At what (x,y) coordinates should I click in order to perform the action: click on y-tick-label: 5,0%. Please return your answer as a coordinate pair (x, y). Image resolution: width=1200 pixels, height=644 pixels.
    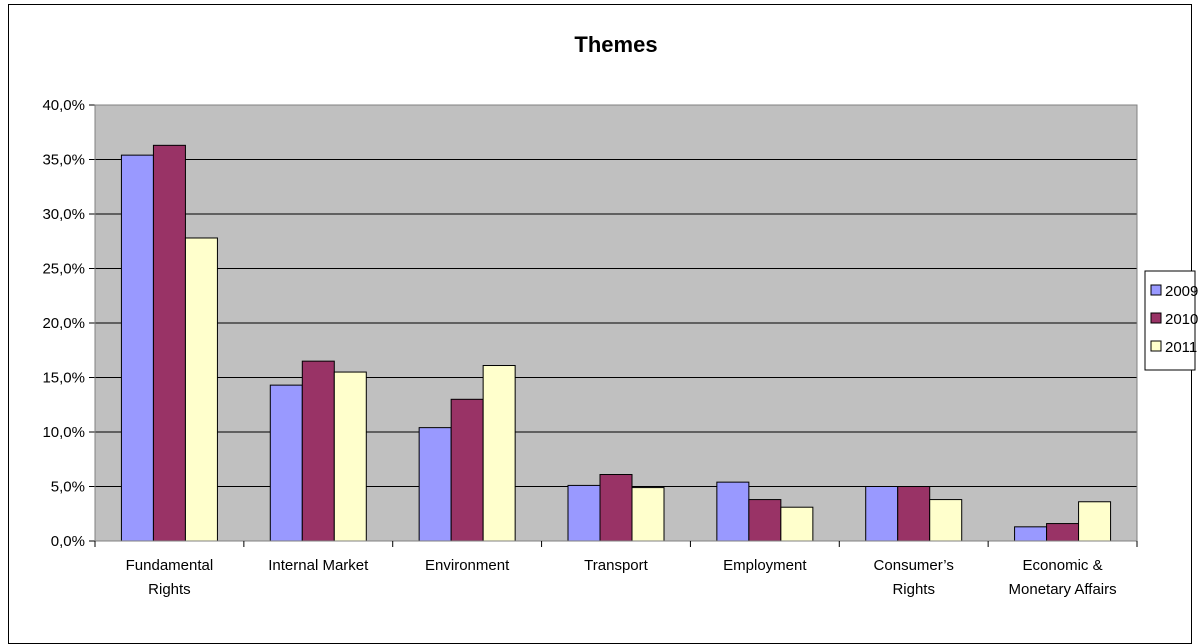
    Looking at the image, I should click on (68, 487).